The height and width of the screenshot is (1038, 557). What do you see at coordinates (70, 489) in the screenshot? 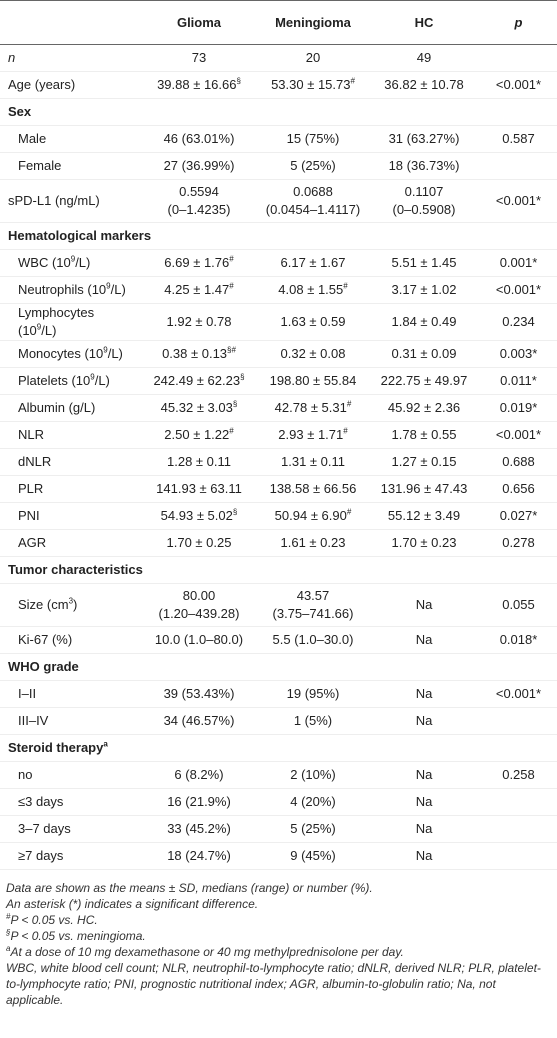
I see `row-label: PLR` at bounding box center [70, 489].